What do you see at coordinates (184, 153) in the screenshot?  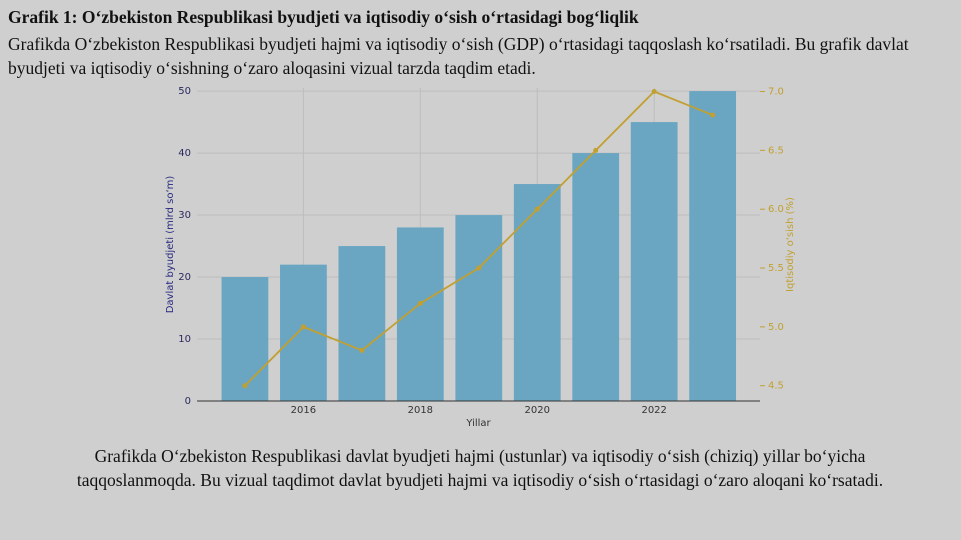 I see `y-tick-label: 40` at bounding box center [184, 153].